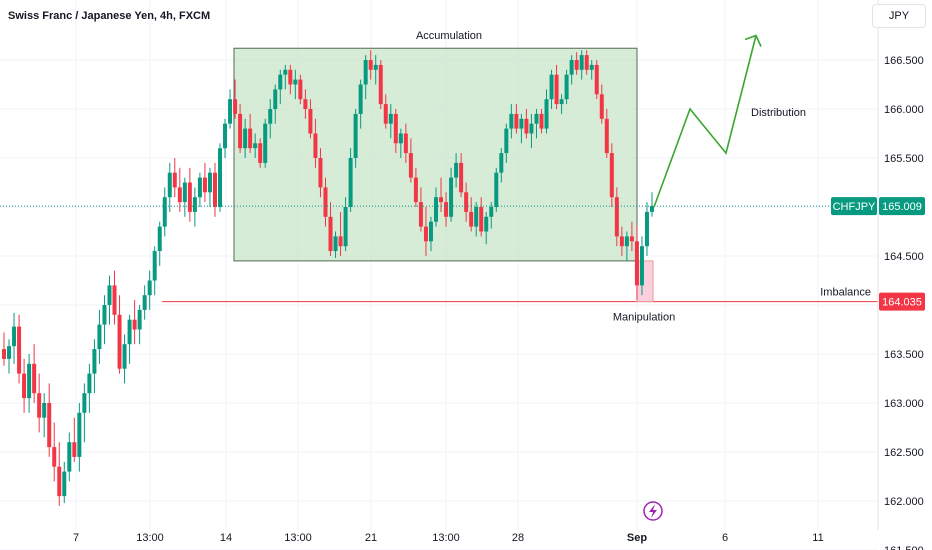  What do you see at coordinates (518, 538) in the screenshot?
I see `x-tick-label: 28` at bounding box center [518, 538].